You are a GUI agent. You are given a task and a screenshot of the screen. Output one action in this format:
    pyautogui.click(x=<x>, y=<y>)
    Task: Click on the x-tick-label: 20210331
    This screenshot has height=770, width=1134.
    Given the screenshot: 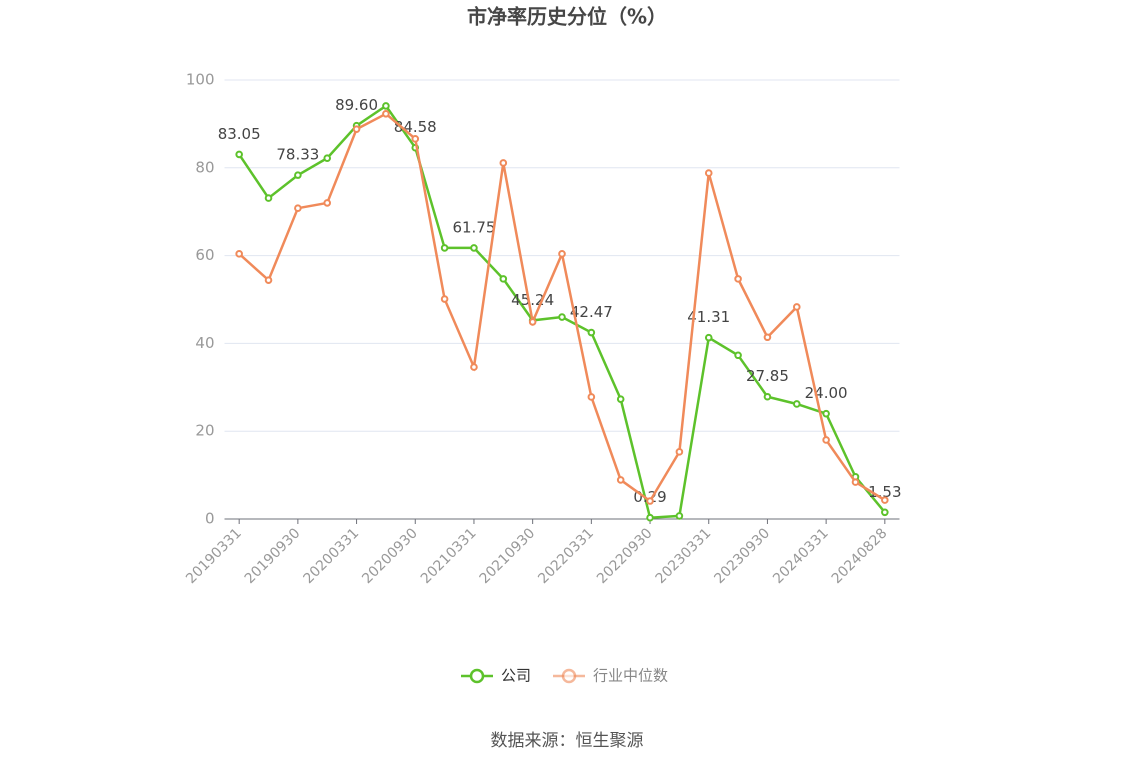 What is the action you would take?
    pyautogui.click(x=449, y=556)
    